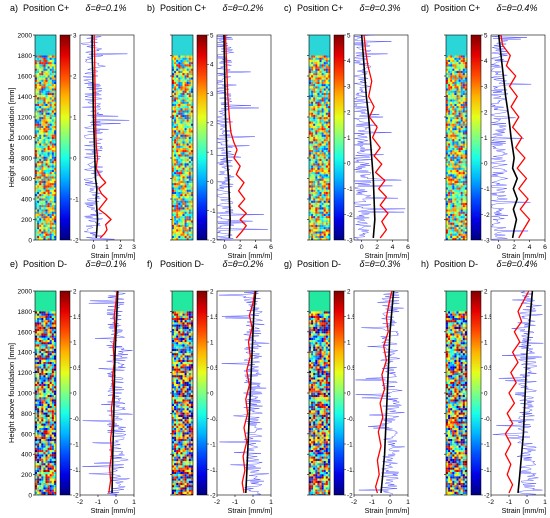 The image size is (550, 518). I want to click on colorbar, so click(65, 137).